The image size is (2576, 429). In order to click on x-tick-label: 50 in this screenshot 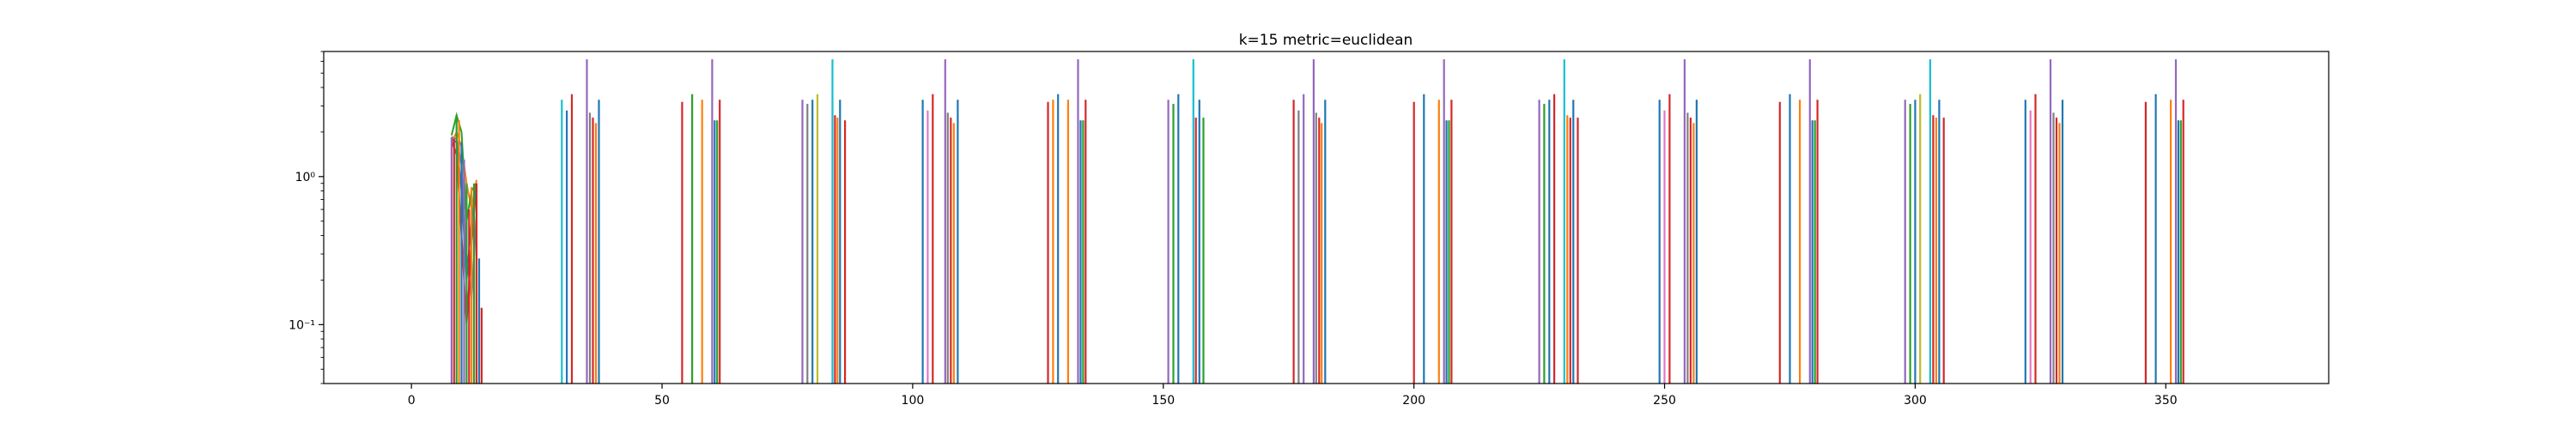, I will do `click(662, 401)`.